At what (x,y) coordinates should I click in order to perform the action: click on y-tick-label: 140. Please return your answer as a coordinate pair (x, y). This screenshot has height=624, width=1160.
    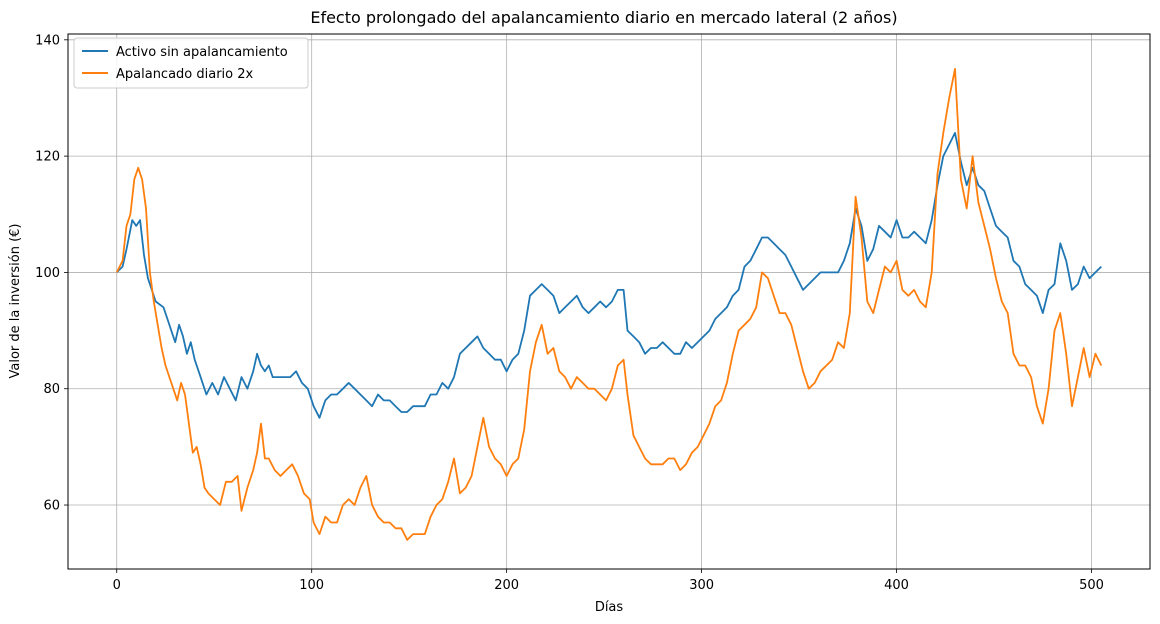
    Looking at the image, I should click on (47, 40).